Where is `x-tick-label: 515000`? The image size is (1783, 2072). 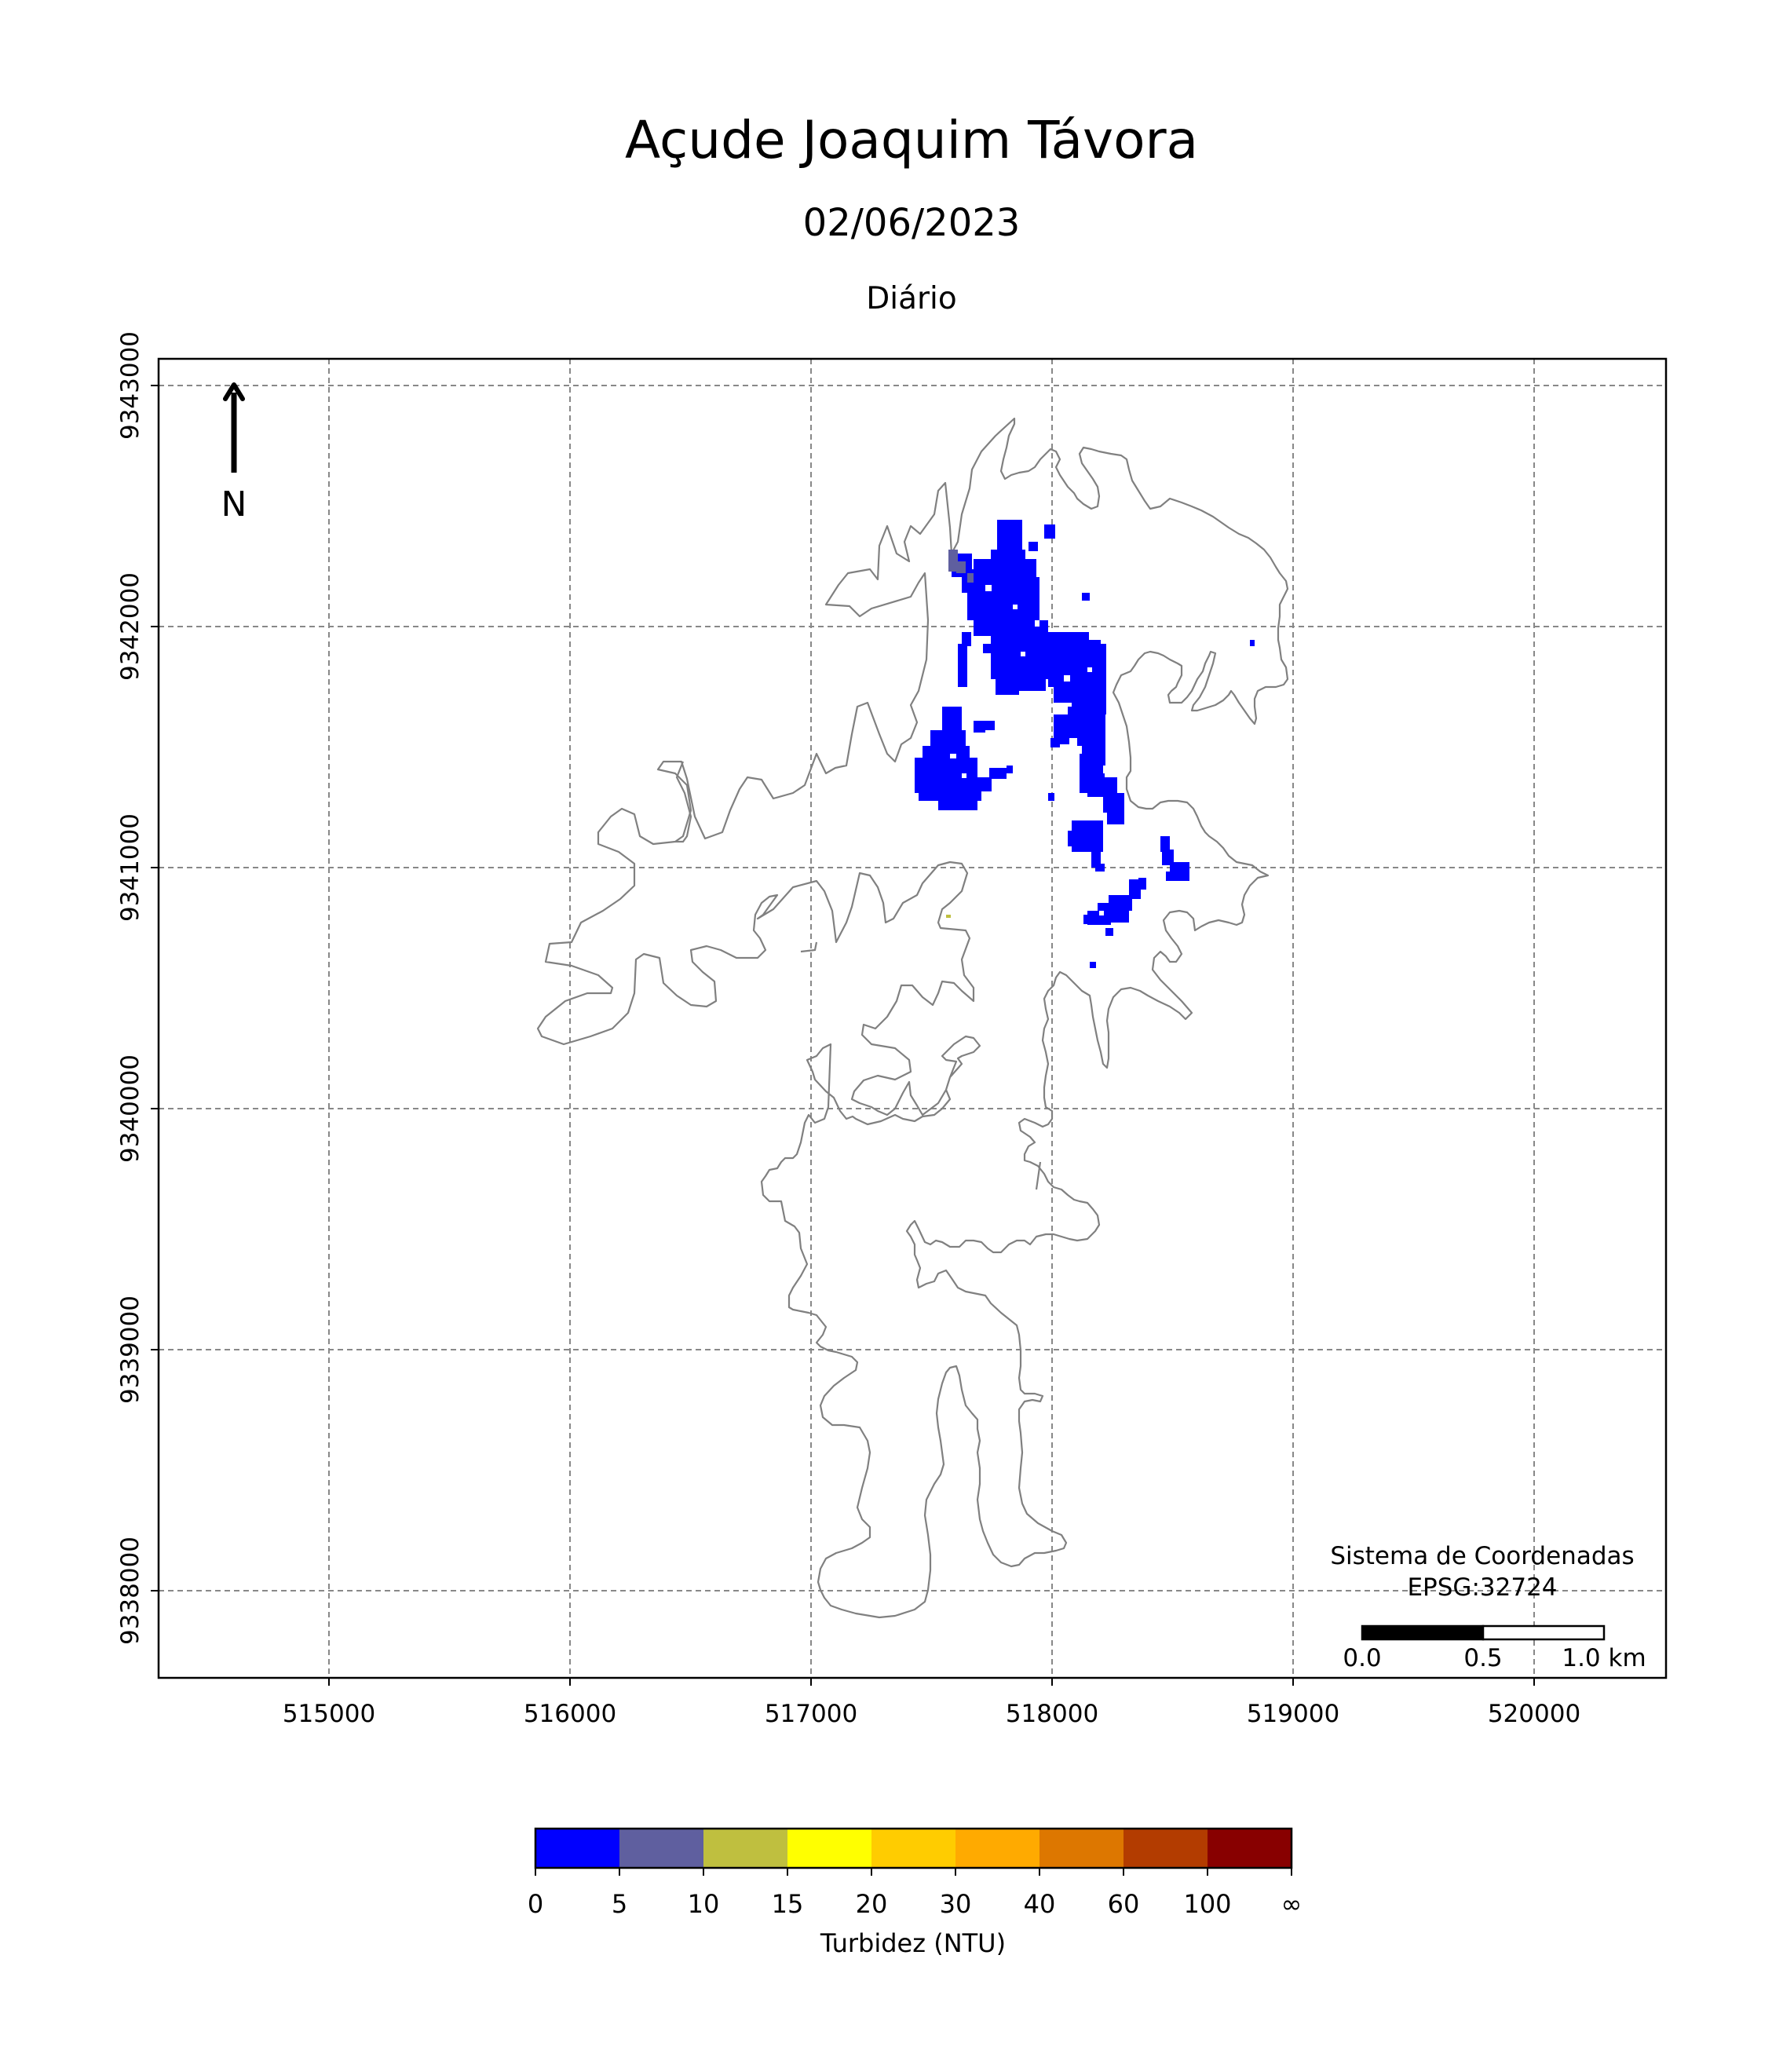 x-tick-label: 515000 is located at coordinates (329, 1714).